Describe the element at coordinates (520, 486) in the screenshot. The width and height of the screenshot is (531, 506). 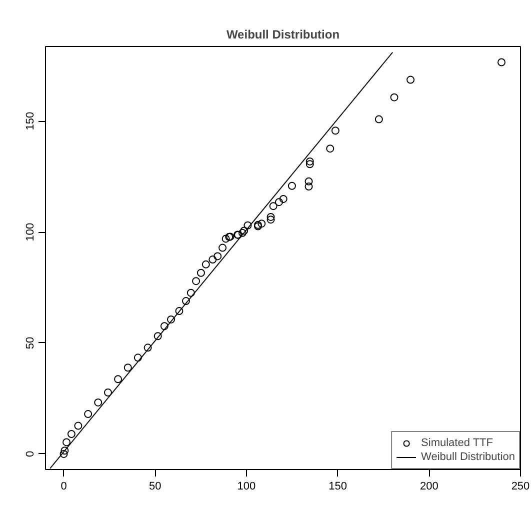
I see `x-tick-label: 250` at that location.